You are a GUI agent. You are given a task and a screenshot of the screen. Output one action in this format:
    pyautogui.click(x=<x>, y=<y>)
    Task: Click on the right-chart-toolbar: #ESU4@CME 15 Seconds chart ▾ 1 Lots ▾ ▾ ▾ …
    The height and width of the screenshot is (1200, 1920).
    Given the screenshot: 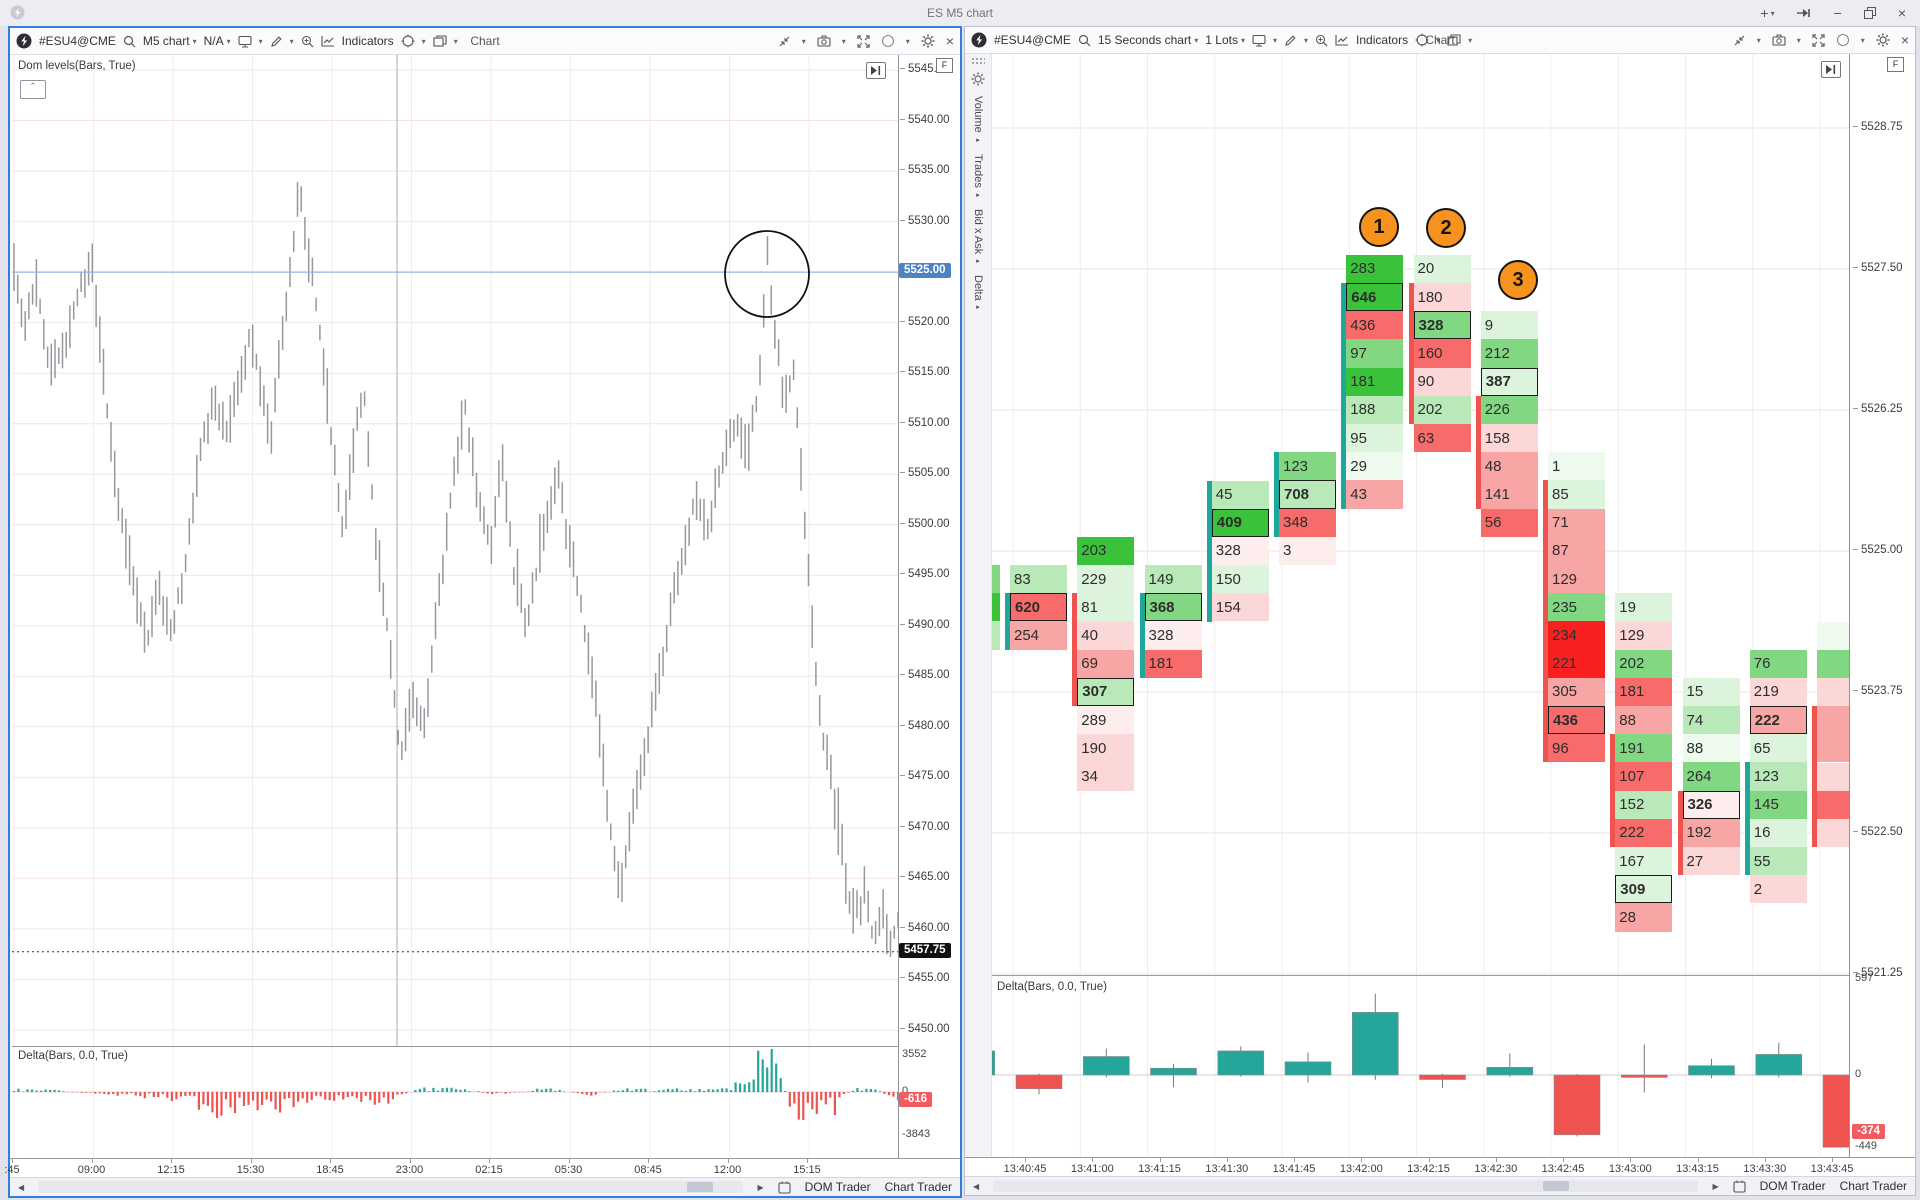 What is the action you would take?
    pyautogui.click(x=1440, y=40)
    